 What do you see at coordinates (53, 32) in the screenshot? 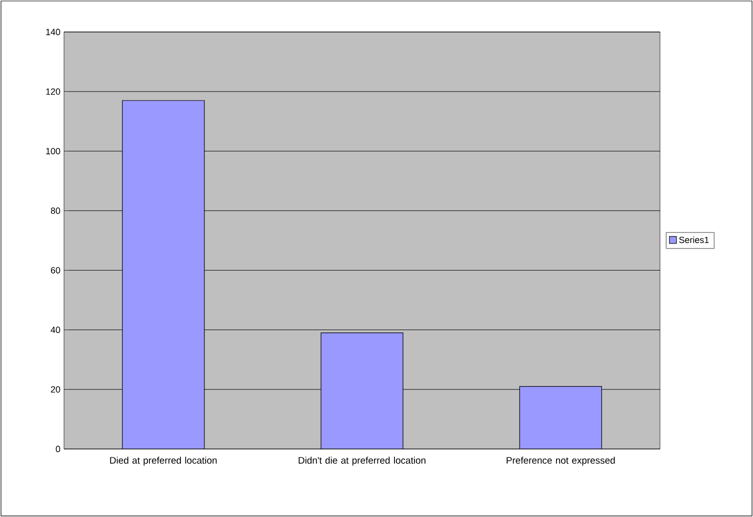
I see `y-tick-label: 140` at bounding box center [53, 32].